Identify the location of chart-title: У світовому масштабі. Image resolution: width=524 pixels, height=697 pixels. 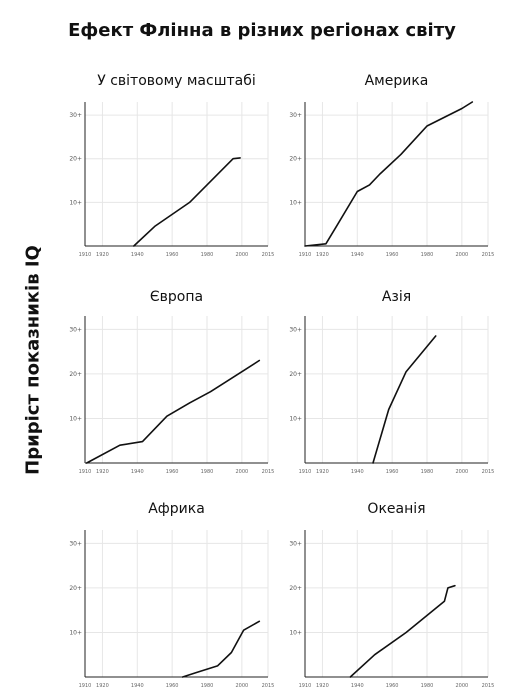
(176, 81).